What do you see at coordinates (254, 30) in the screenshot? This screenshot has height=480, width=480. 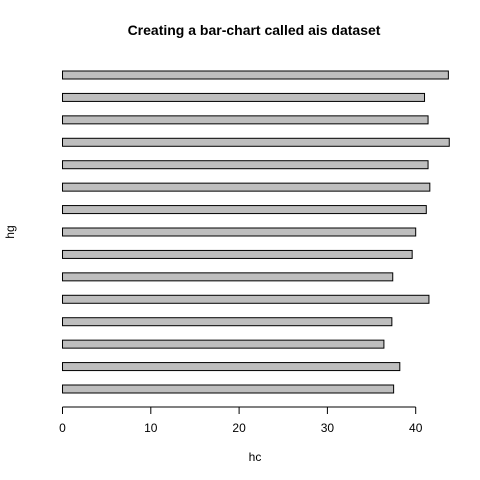 I see `chart-title: Creating a bar-chart called ais dataset` at bounding box center [254, 30].